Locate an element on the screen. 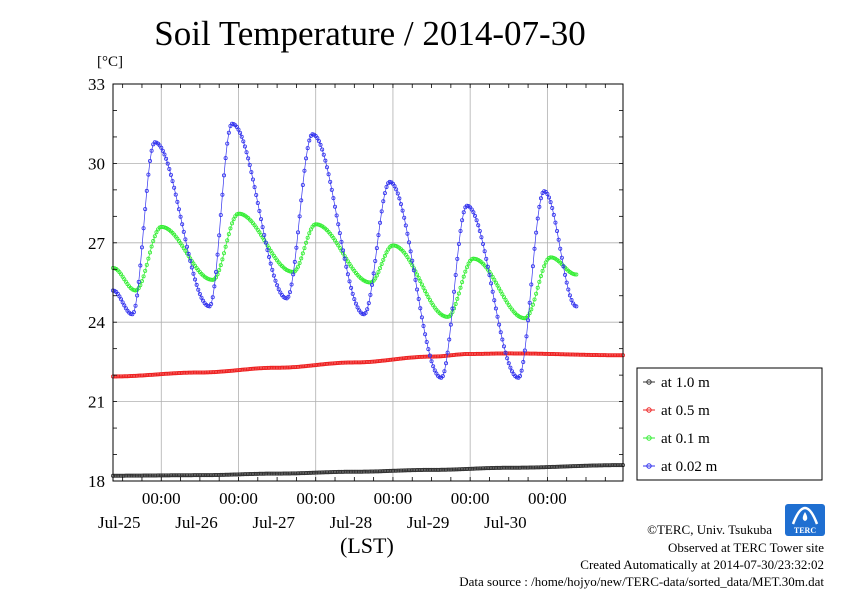 The image size is (842, 595). y-tick-label: 27 is located at coordinates (97, 243).